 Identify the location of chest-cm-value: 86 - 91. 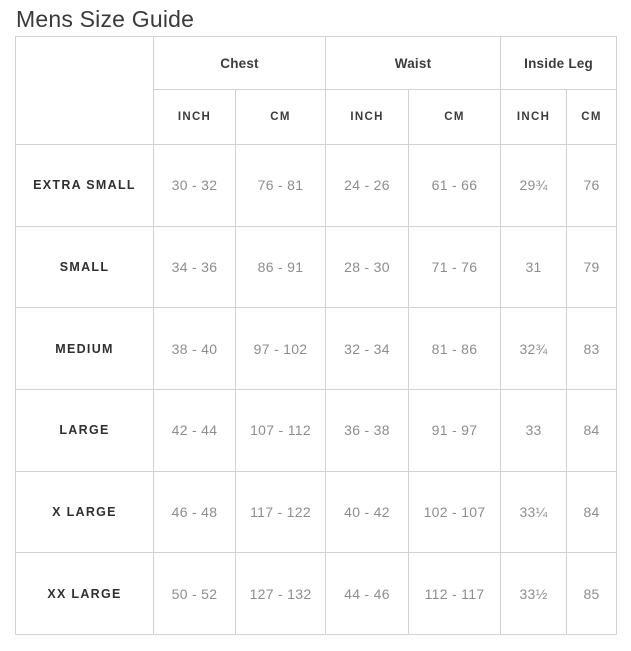
(280, 267).